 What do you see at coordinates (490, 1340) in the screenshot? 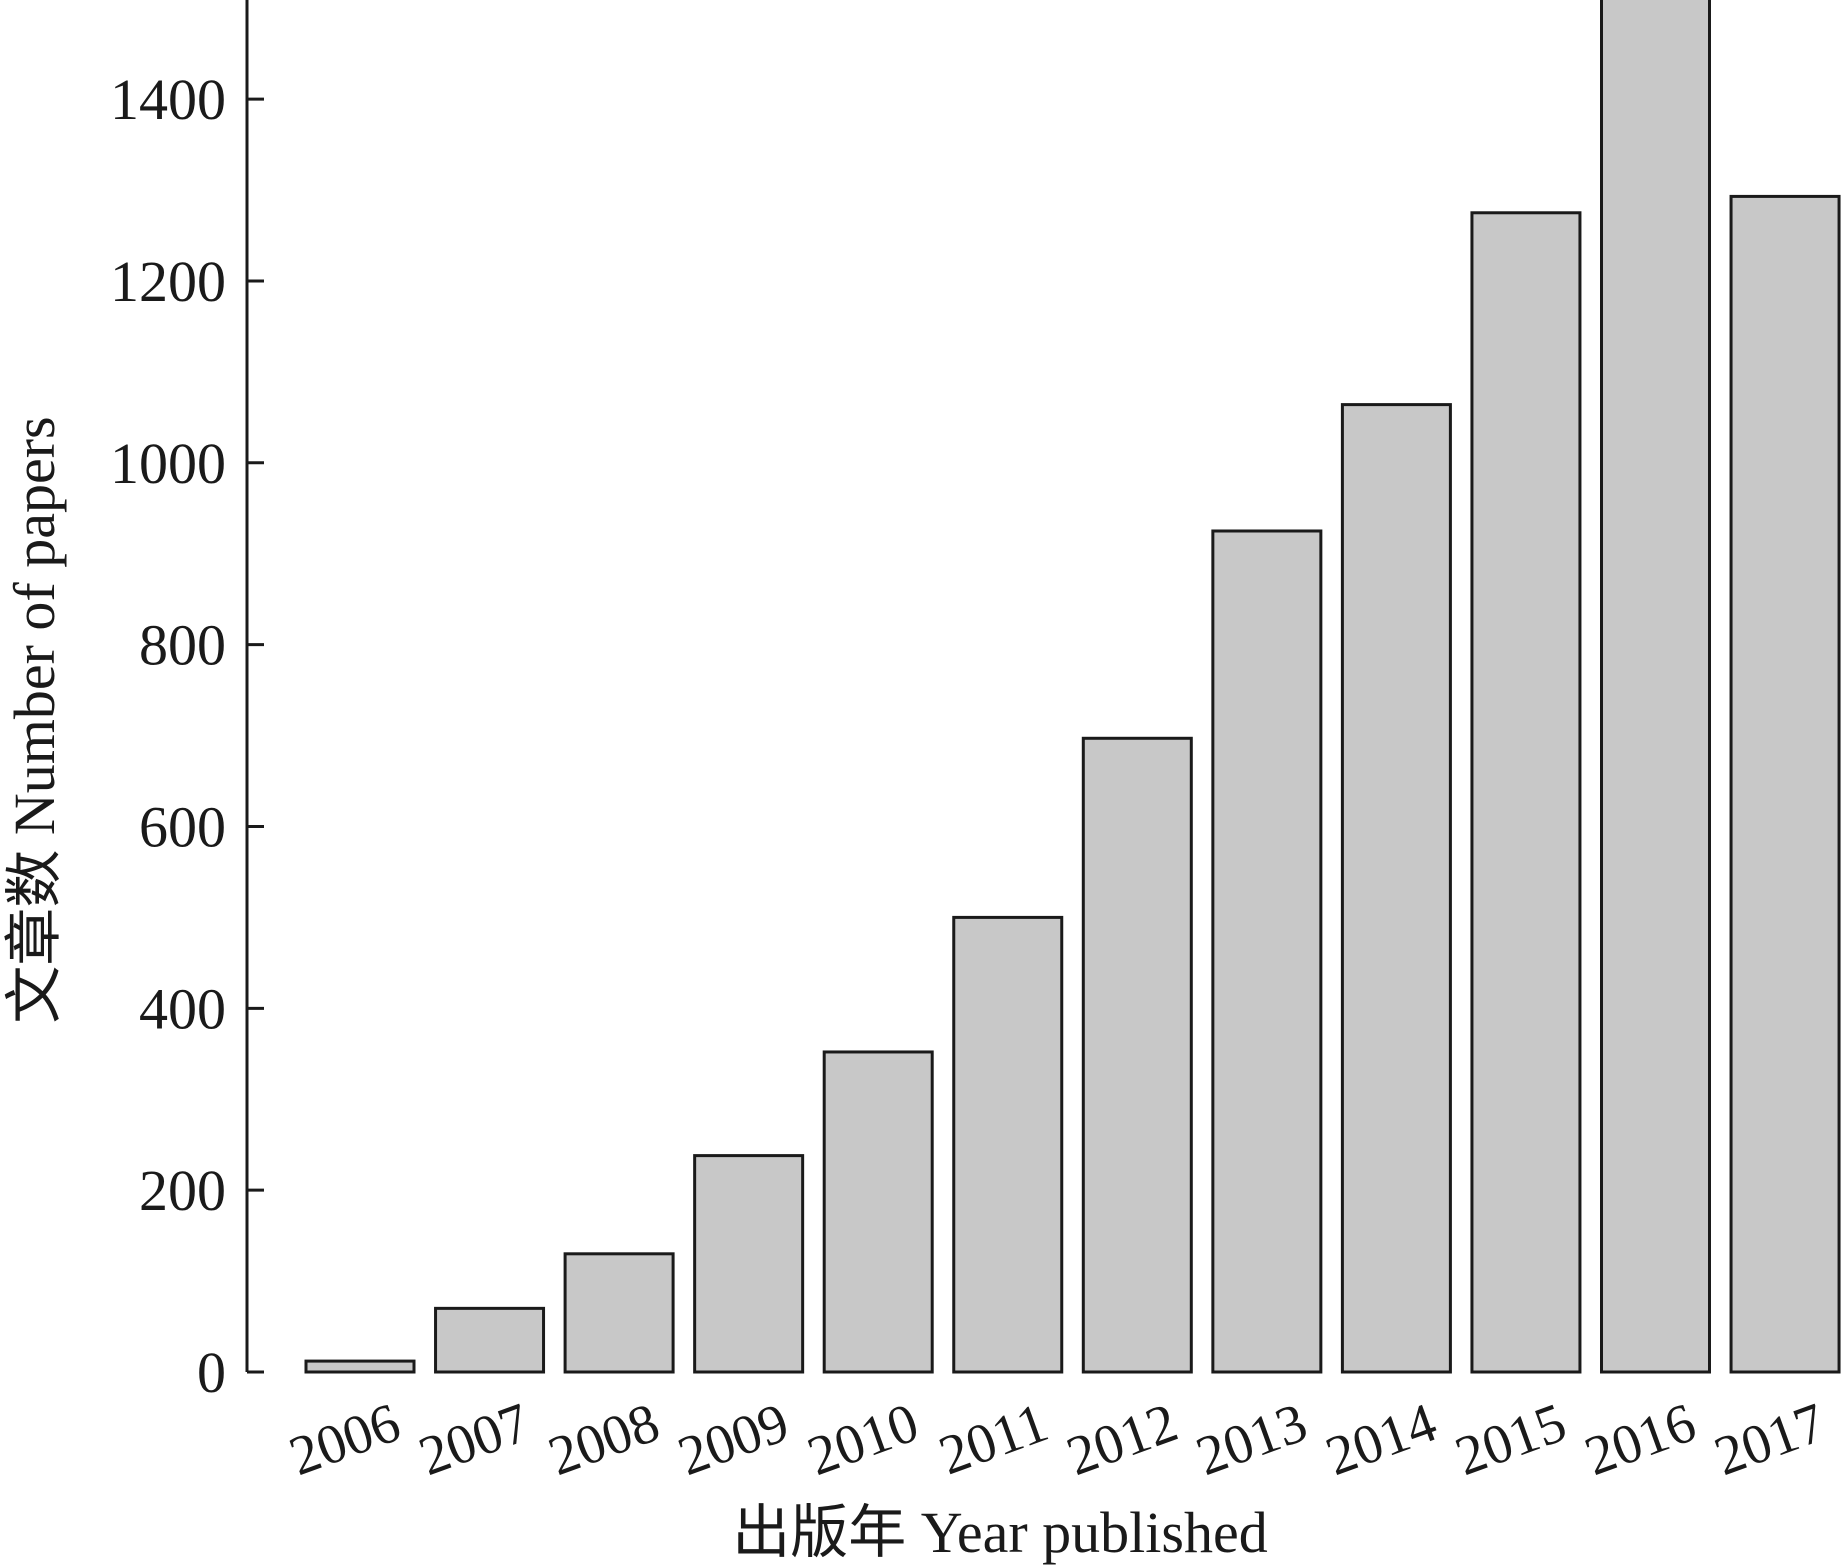
I see `bar-2007` at bounding box center [490, 1340].